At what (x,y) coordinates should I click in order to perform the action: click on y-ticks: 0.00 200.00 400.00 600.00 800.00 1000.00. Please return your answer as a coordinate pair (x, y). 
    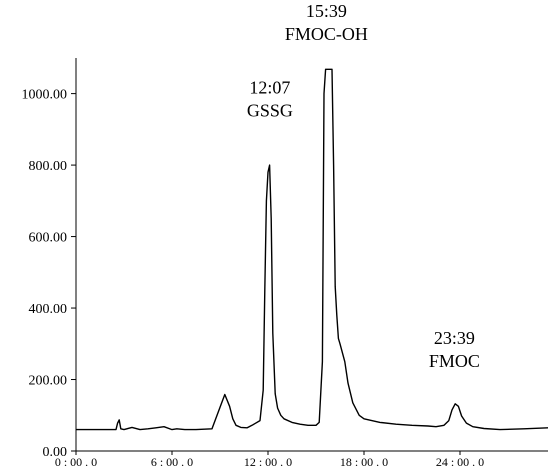
    Looking at the image, I should click on (49, 274).